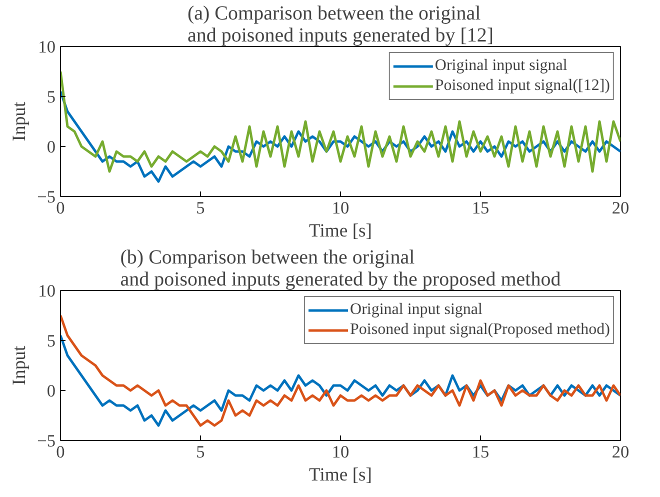 This screenshot has width=660, height=497. Describe the element at coordinates (480, 330) in the screenshot. I see `legend-label: Poisoned input signal(Proposed method)` at that location.